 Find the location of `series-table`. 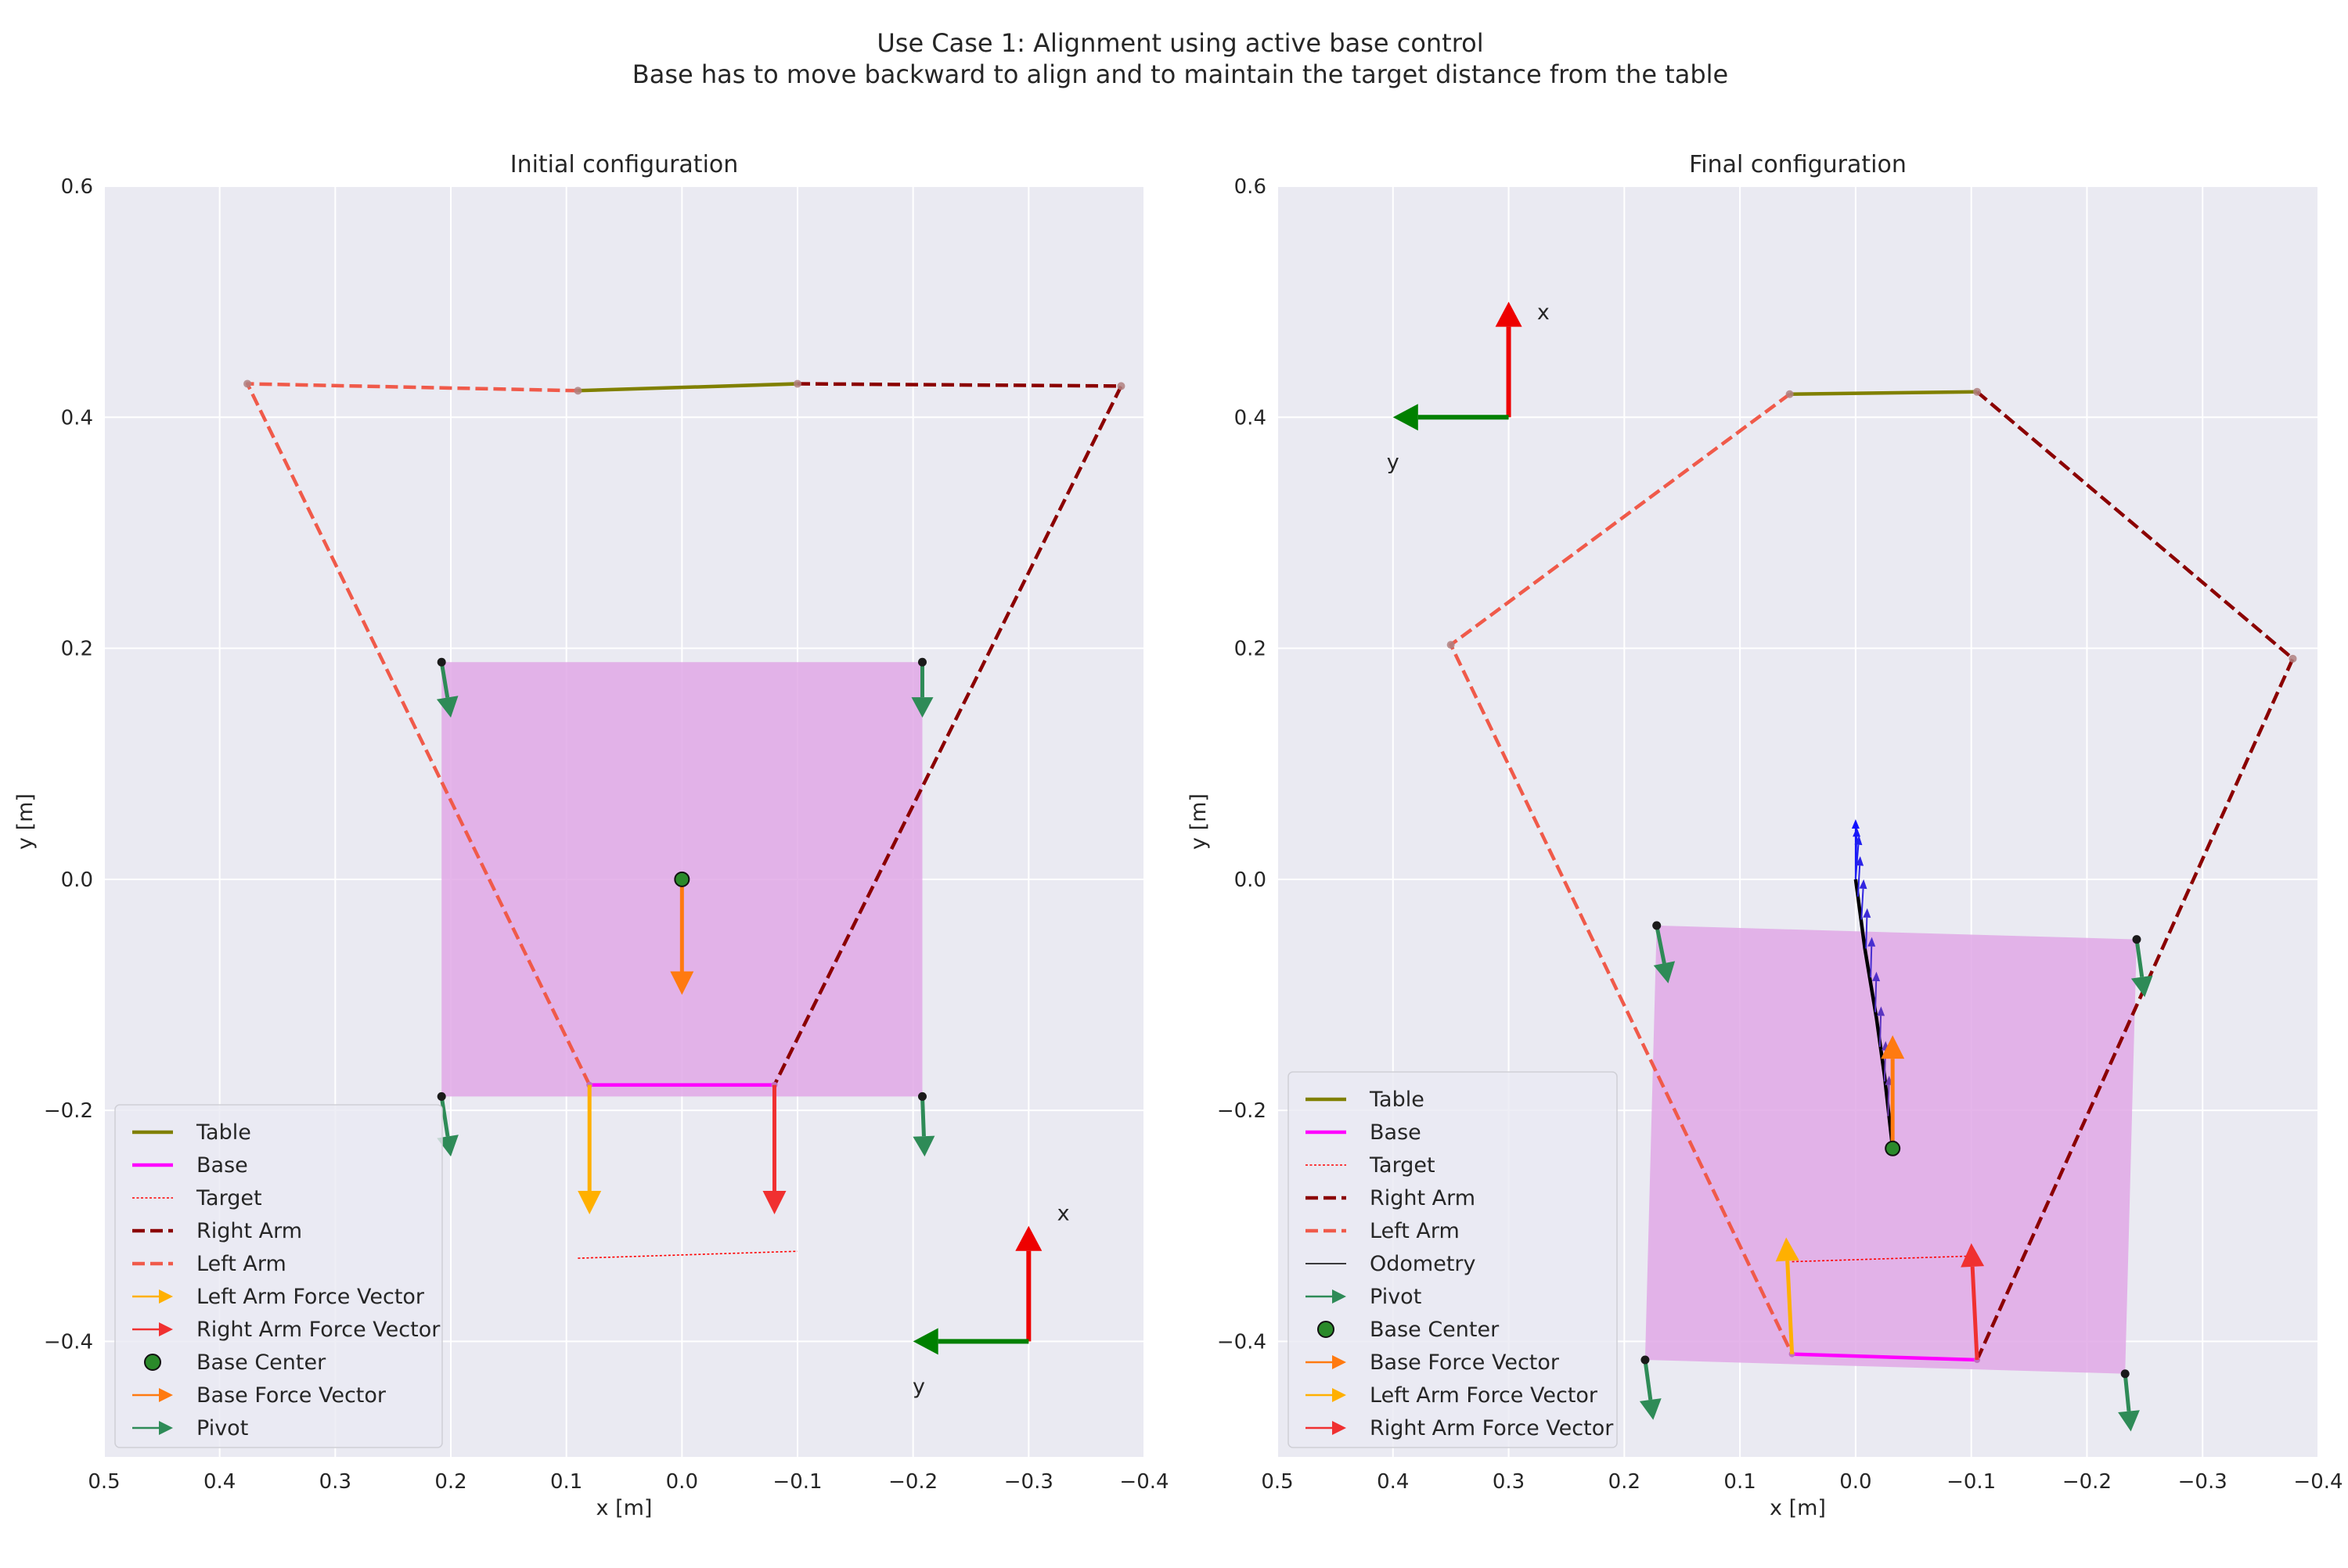

series-table is located at coordinates (1884, 393).